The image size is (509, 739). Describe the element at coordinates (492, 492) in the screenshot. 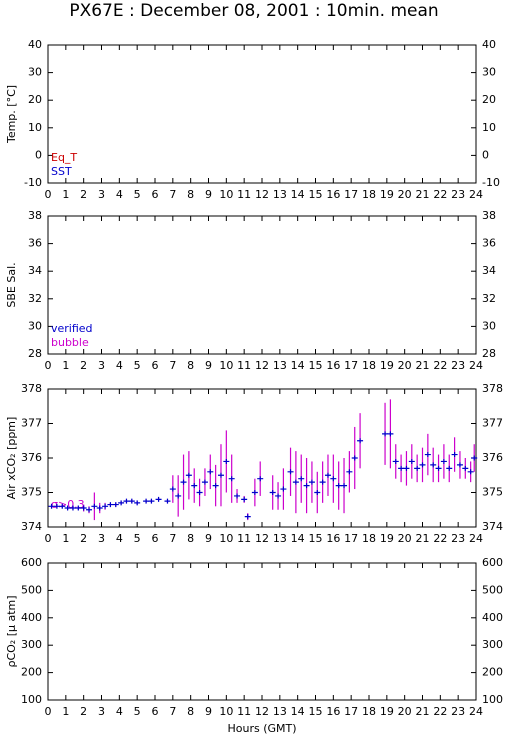

I see `y2-tick-label: 375` at that location.